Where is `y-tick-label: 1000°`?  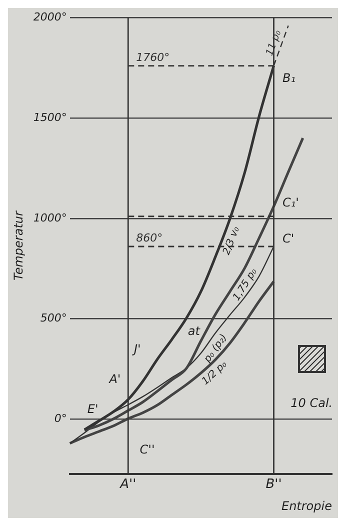 y-tick-label: 1000° is located at coordinates (50, 217).